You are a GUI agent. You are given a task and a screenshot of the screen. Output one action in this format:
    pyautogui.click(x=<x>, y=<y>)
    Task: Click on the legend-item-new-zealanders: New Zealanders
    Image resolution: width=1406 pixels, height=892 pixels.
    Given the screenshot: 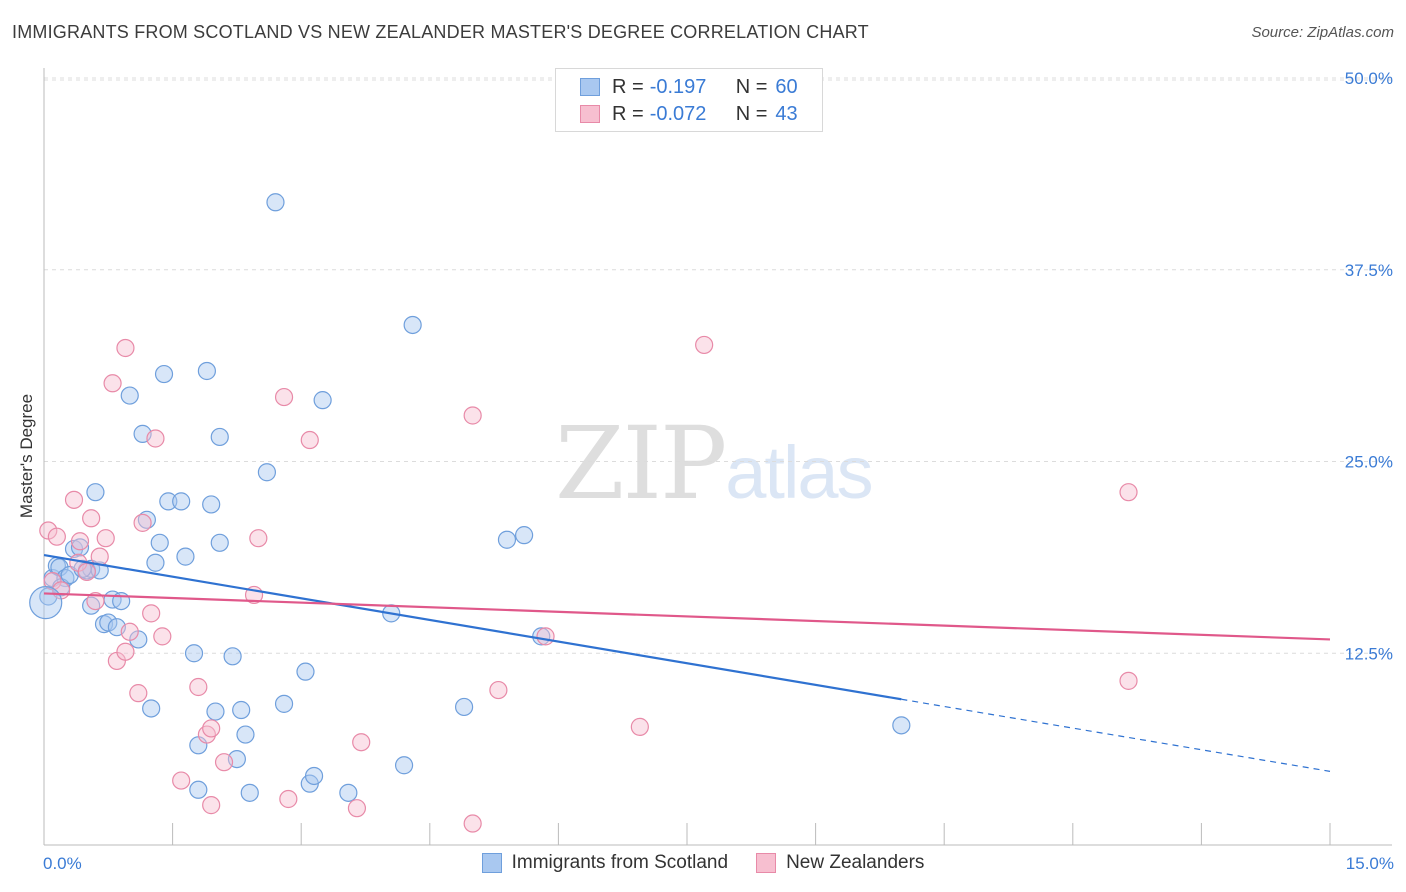 What is the action you would take?
    pyautogui.click(x=840, y=863)
    